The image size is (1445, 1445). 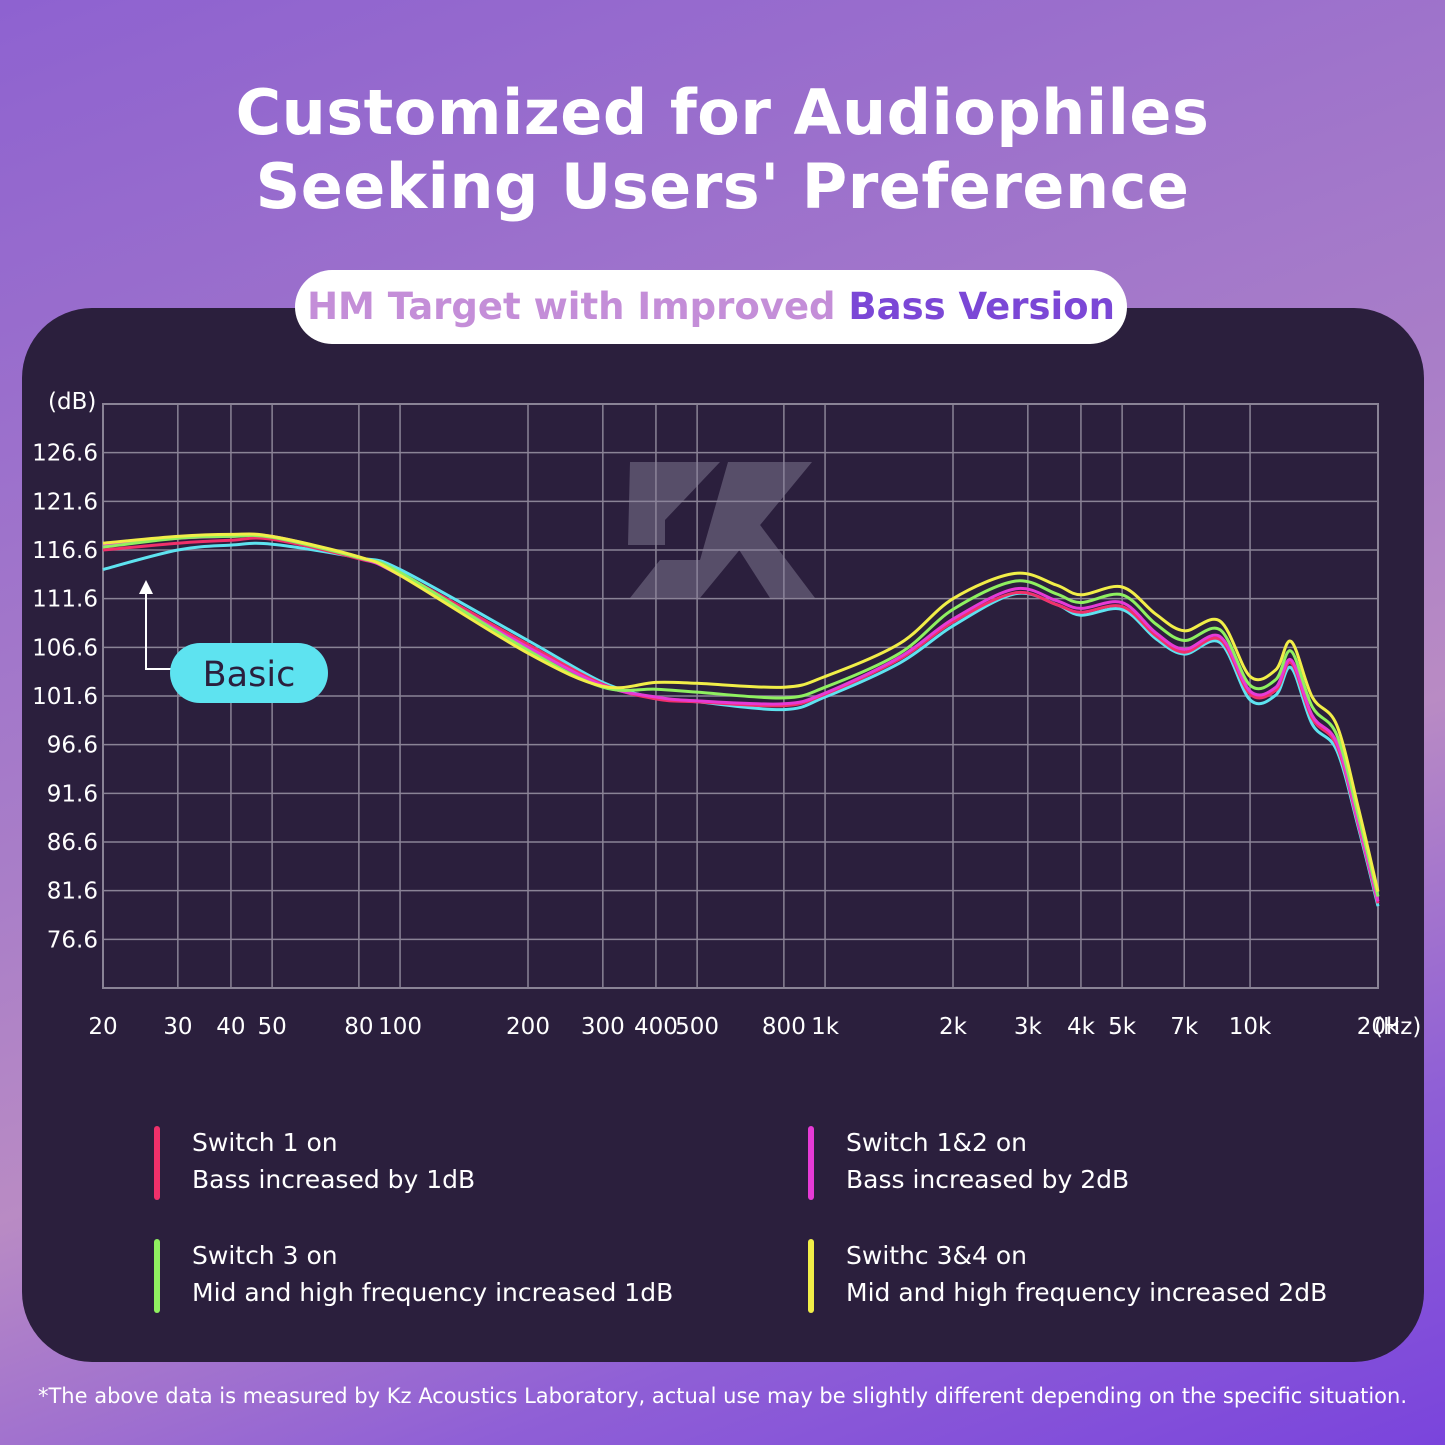 What do you see at coordinates (358, 1027) in the screenshot?
I see `x-tick-label: 80` at bounding box center [358, 1027].